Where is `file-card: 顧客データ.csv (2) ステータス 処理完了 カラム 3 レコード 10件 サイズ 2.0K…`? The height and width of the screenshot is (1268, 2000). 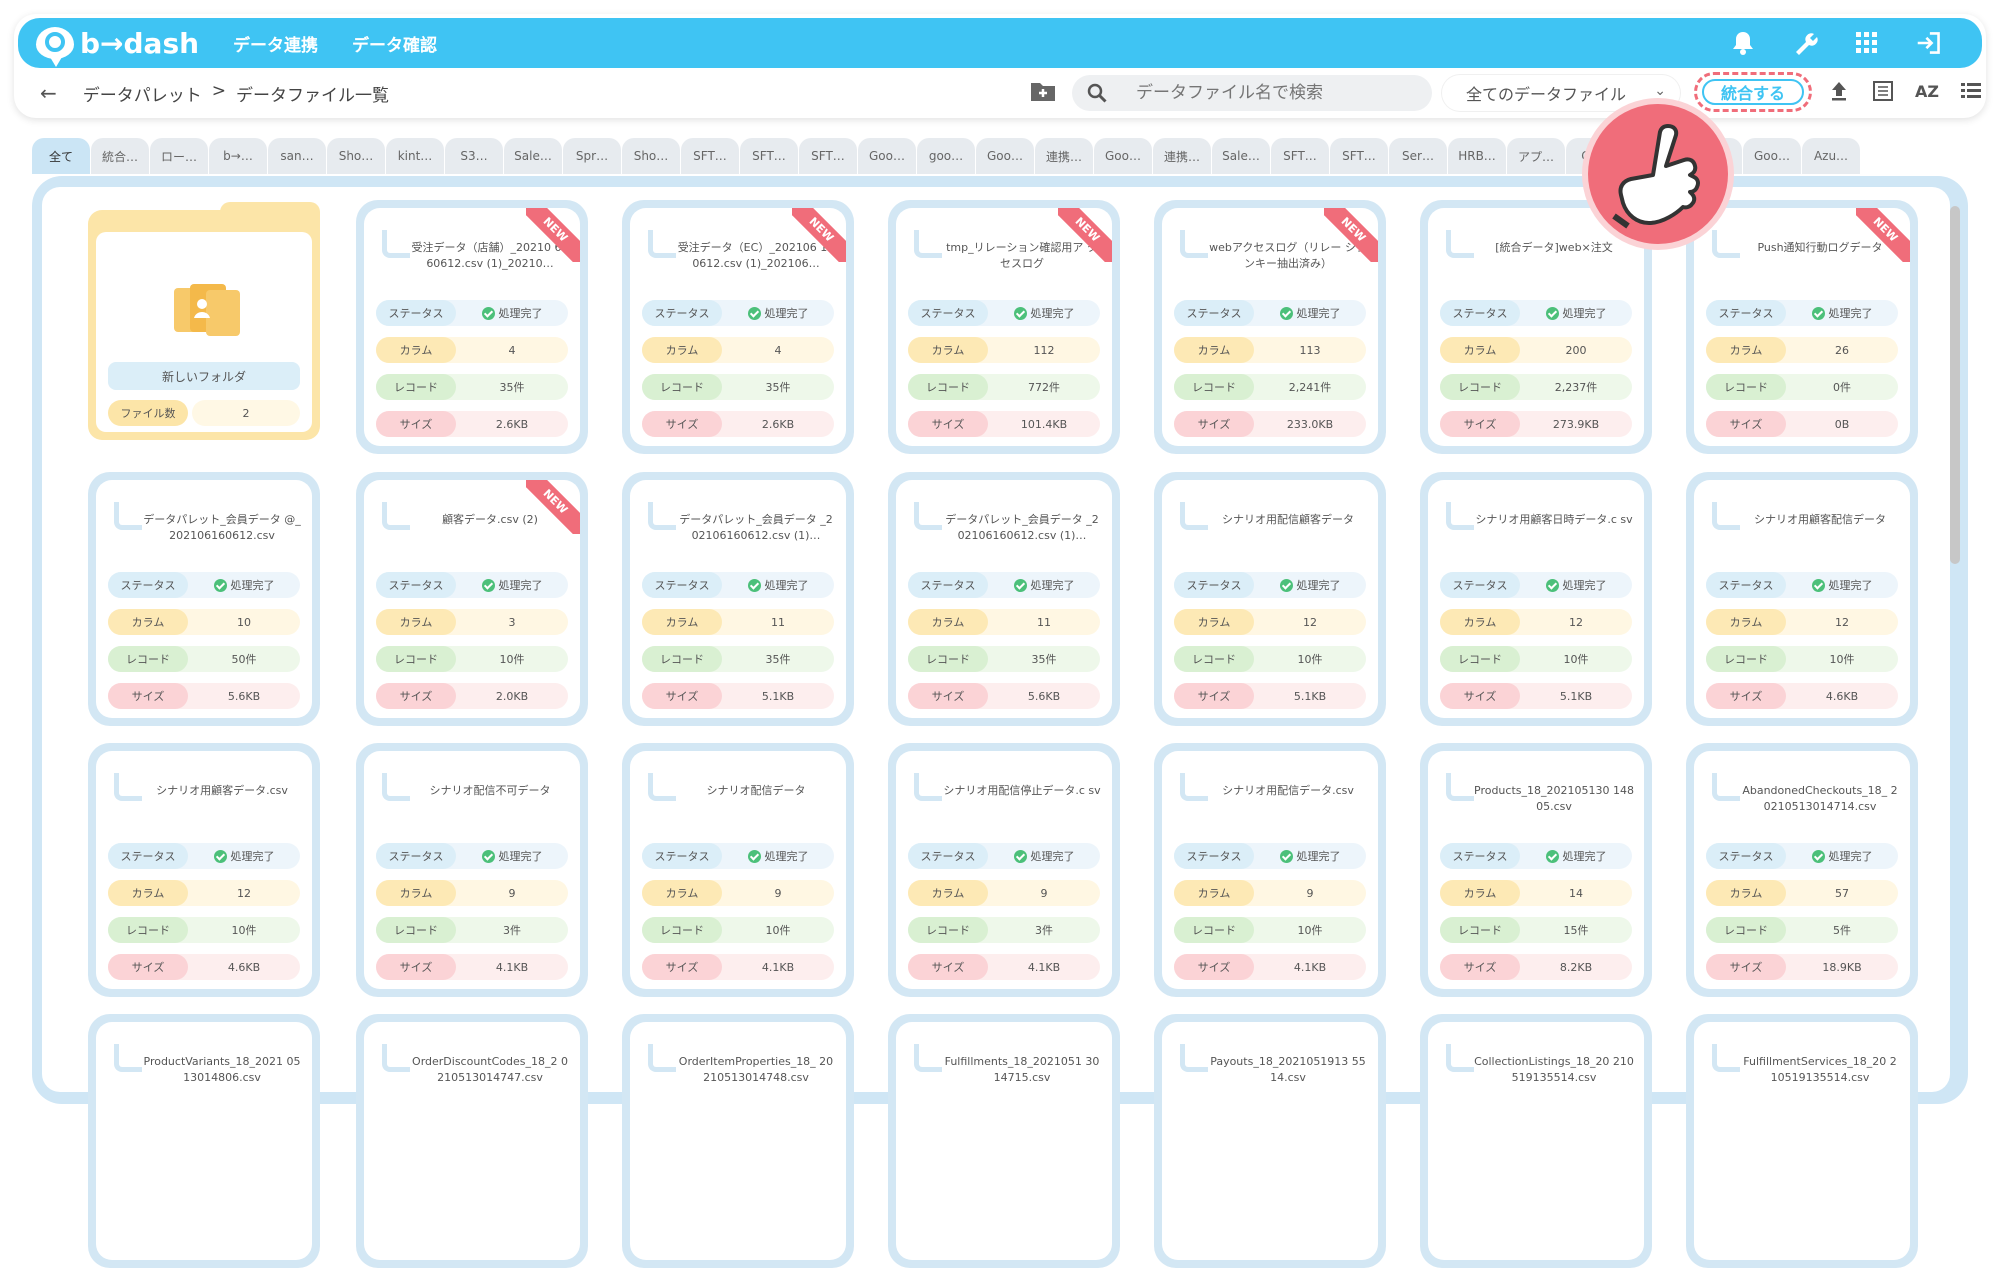 file-card: 顧客データ.csv (2) ステータス 処理完了 カラム 3 レコード 10件 サイズ 2.0K… is located at coordinates (472, 599).